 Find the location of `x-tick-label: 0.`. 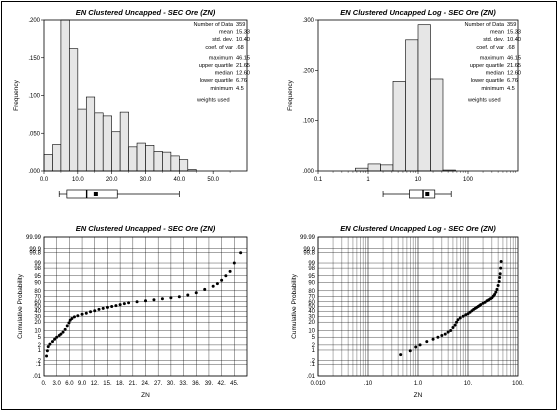

x-tick-label: 0. is located at coordinates (43, 384).